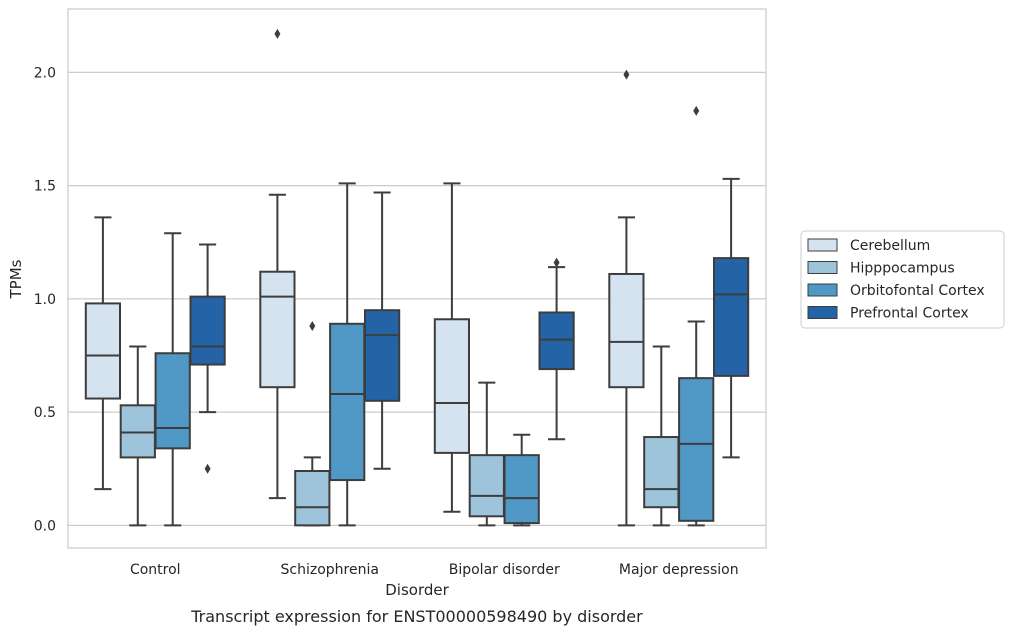 The height and width of the screenshot is (638, 1014). I want to click on y-tick-label: 1.5, so click(45, 187).